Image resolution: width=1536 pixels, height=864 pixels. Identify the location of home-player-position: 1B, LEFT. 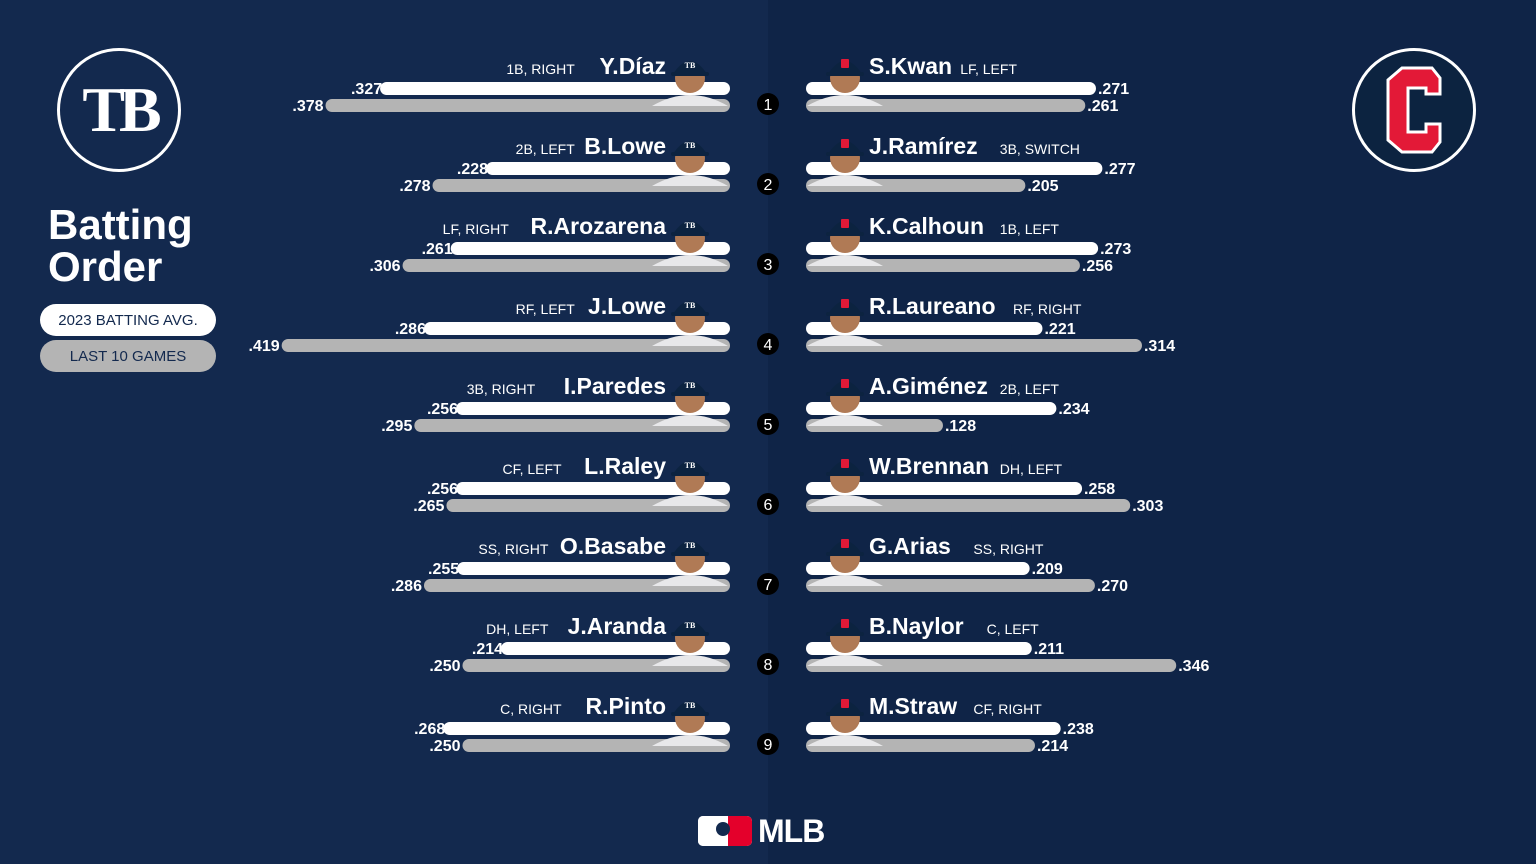
(1030, 229).